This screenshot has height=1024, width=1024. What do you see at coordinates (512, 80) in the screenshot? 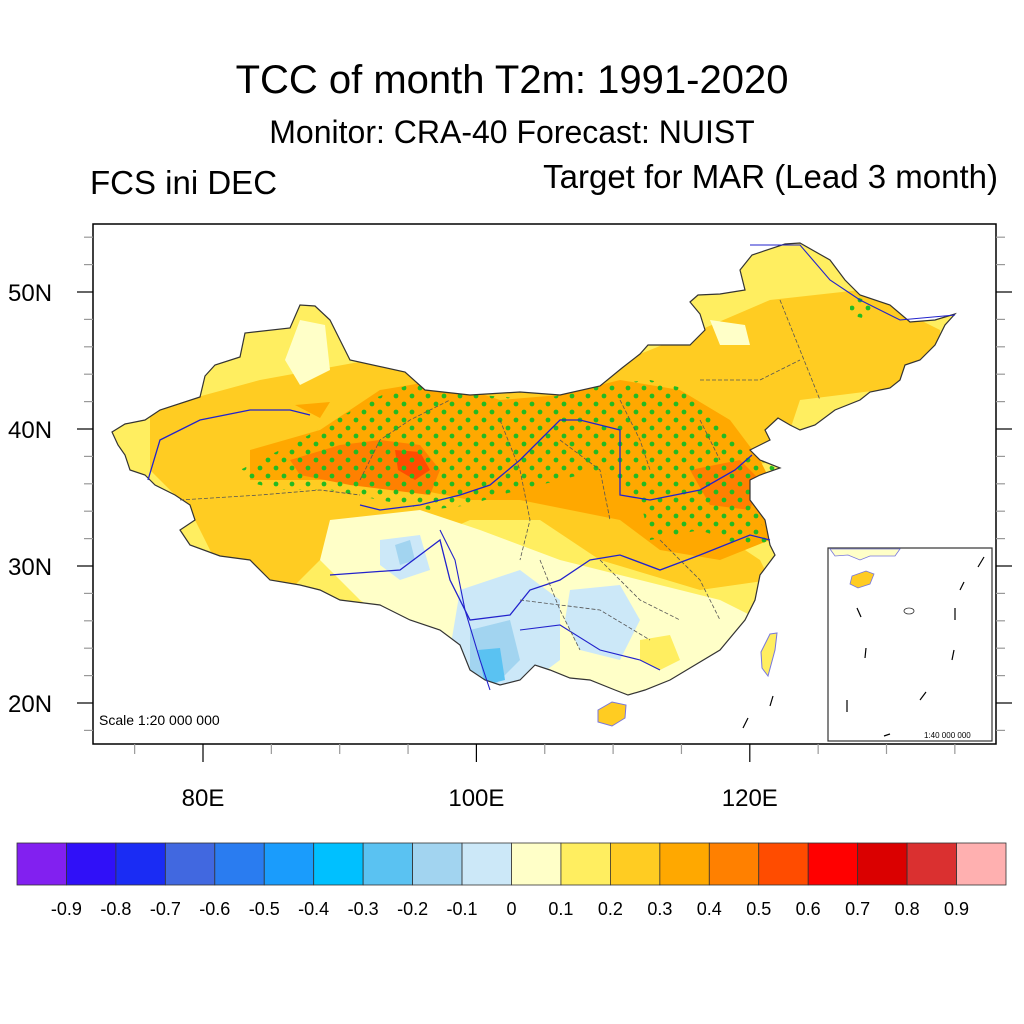
I see `main-title: TCC of month T2m: 1991-2020` at bounding box center [512, 80].